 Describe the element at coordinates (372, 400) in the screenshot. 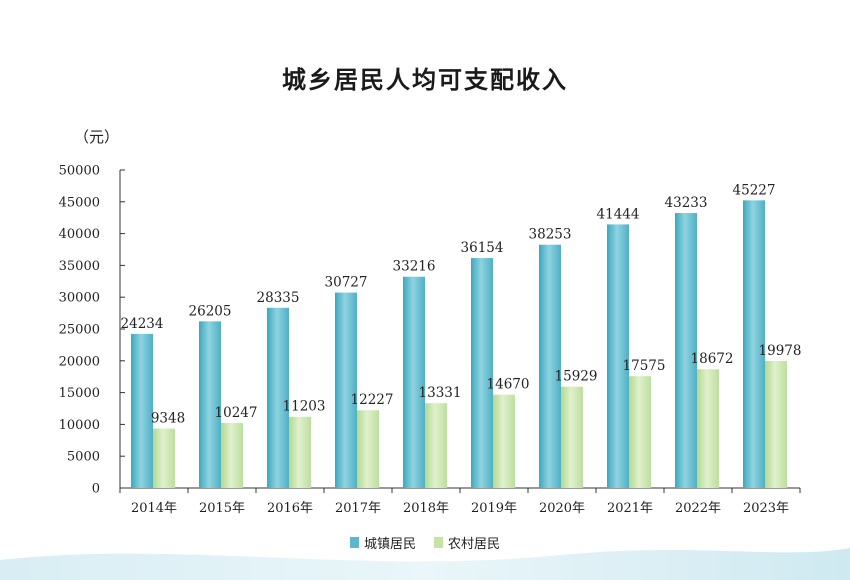

I see `data-label-rural: 12227` at that location.